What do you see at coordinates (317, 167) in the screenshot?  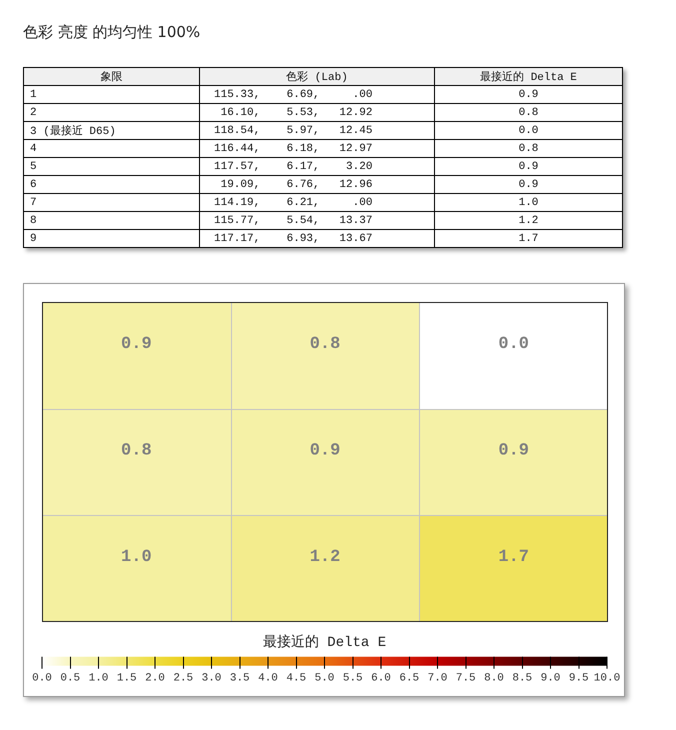 I see `text: 117.57, 6.17, 3.20` at bounding box center [317, 167].